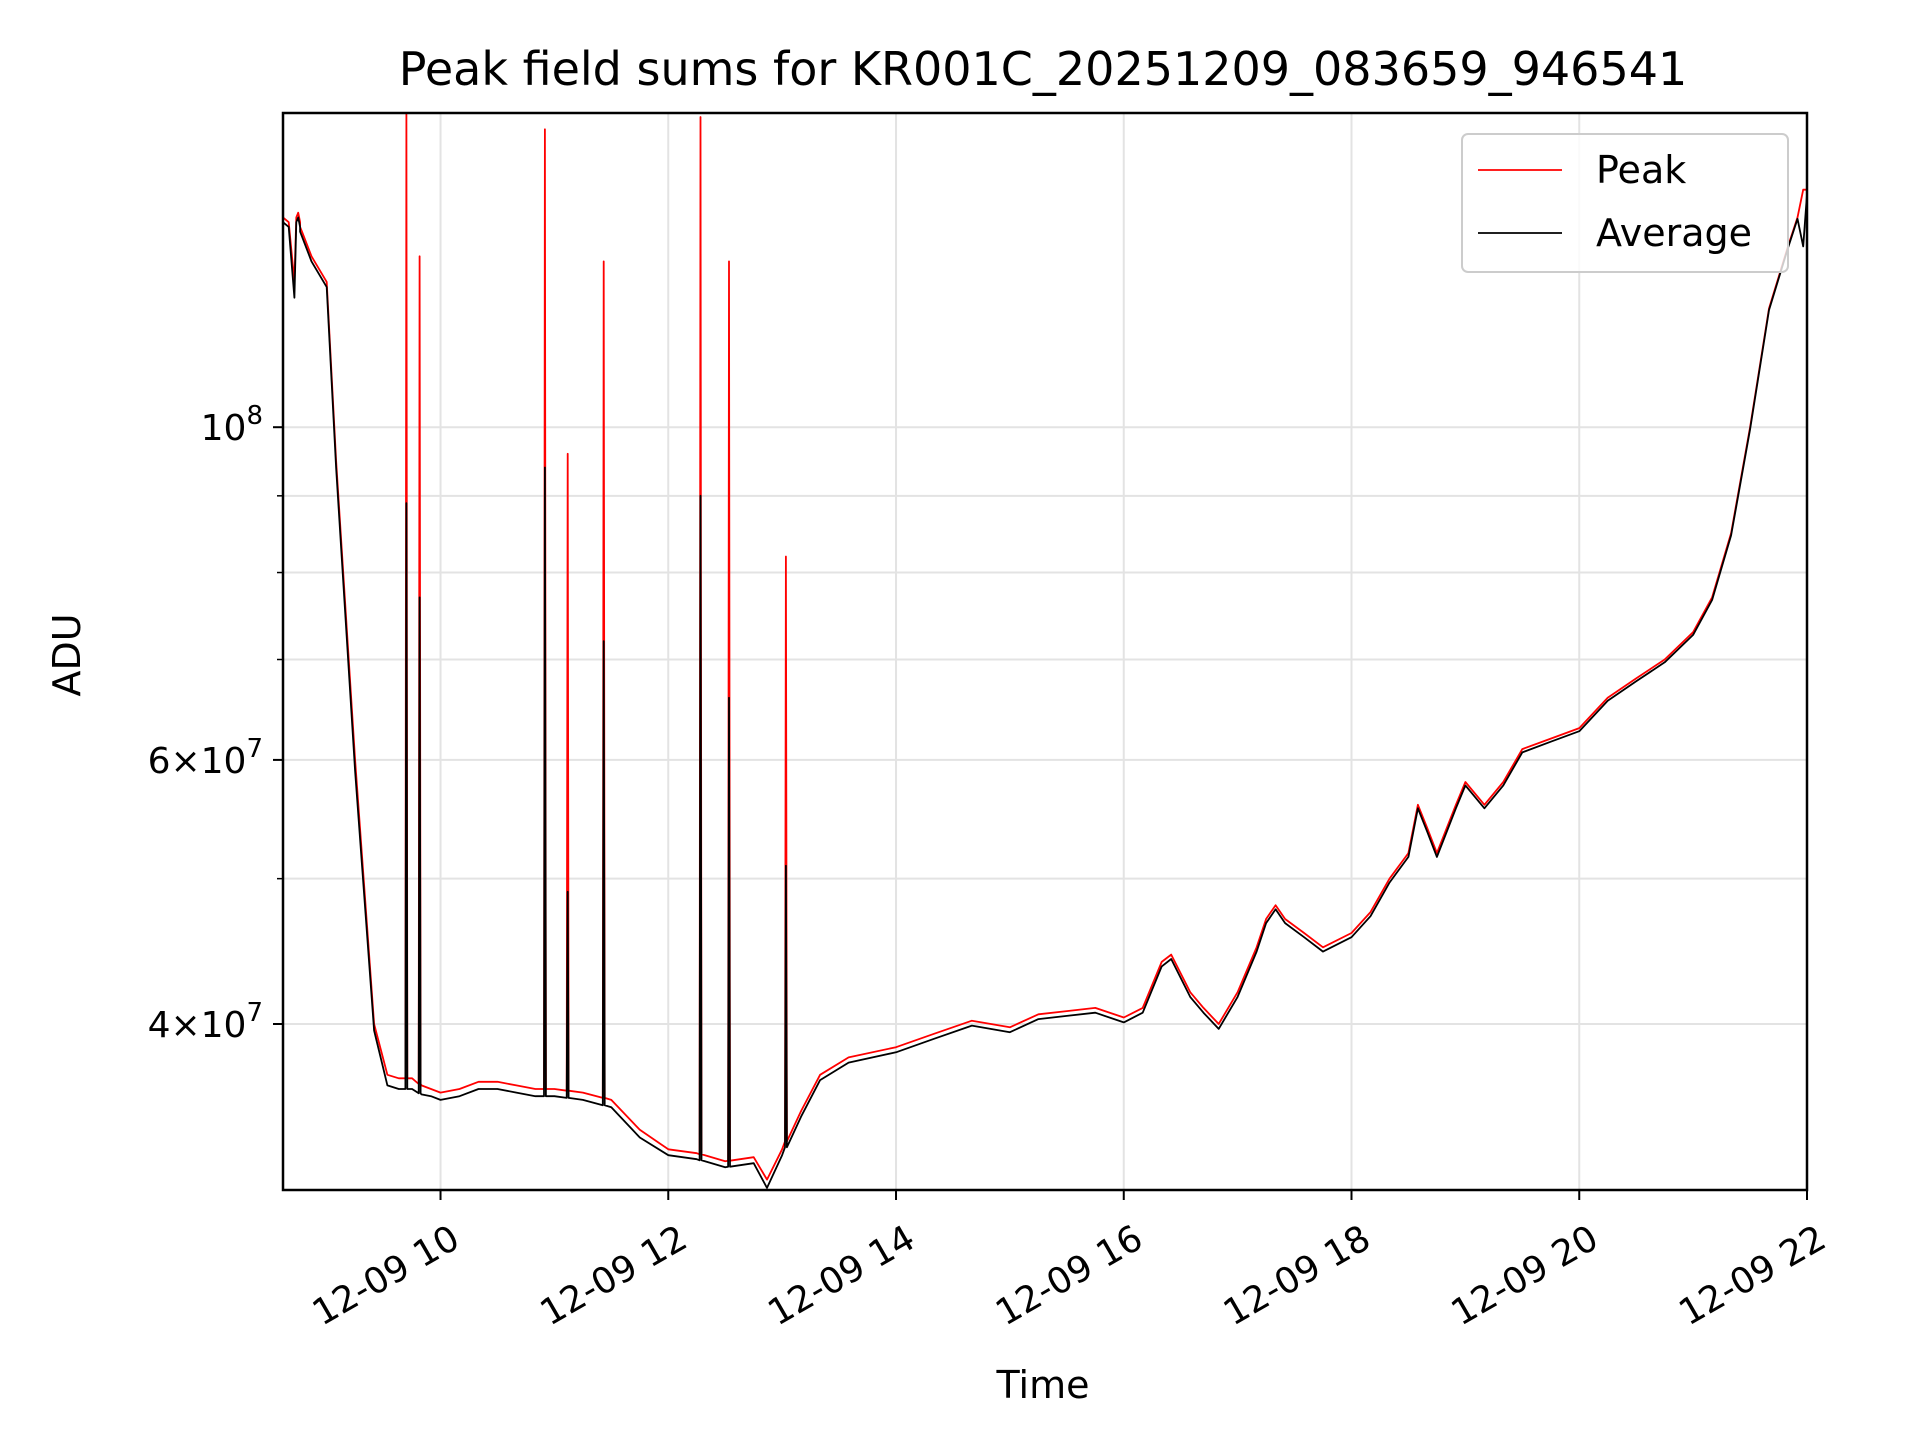 This screenshot has height=1440, width=1920. Describe the element at coordinates (205, 758) in the screenshot. I see `y-tick-label: 6×107` at that location.